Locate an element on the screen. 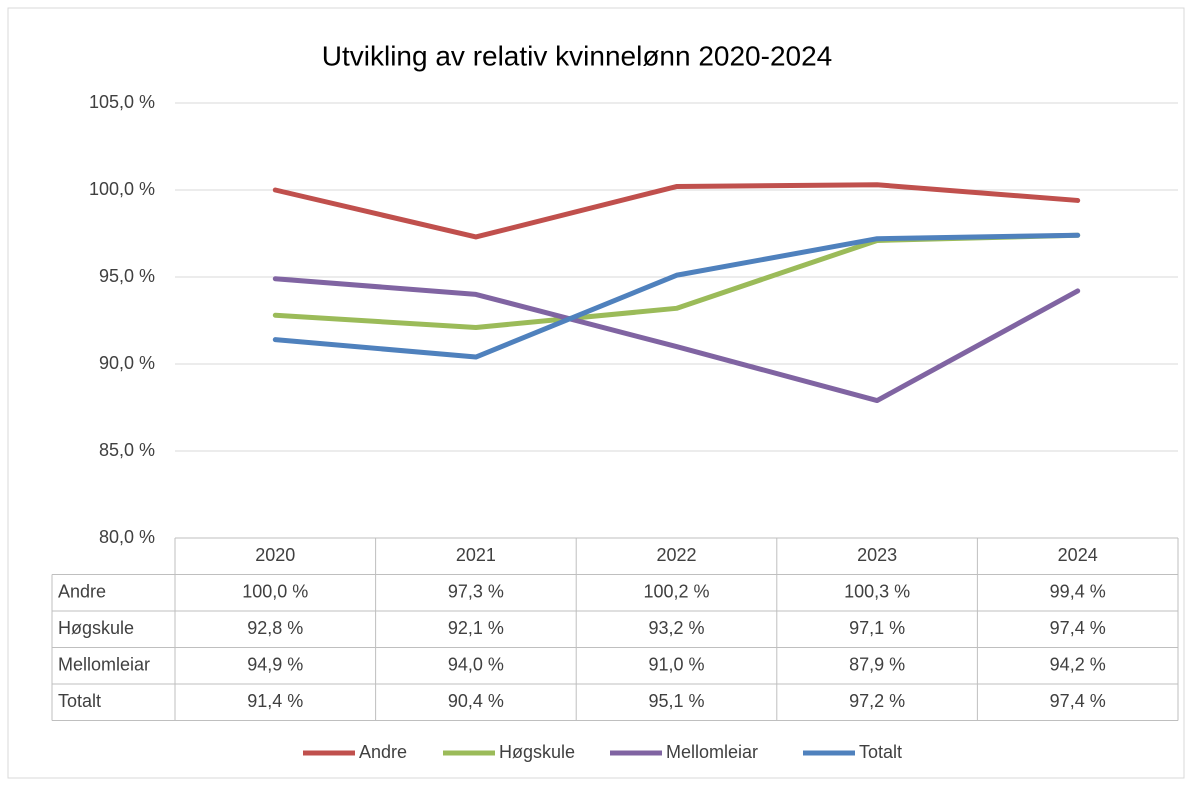  table-row-label: Mellomleiar is located at coordinates (104, 665).